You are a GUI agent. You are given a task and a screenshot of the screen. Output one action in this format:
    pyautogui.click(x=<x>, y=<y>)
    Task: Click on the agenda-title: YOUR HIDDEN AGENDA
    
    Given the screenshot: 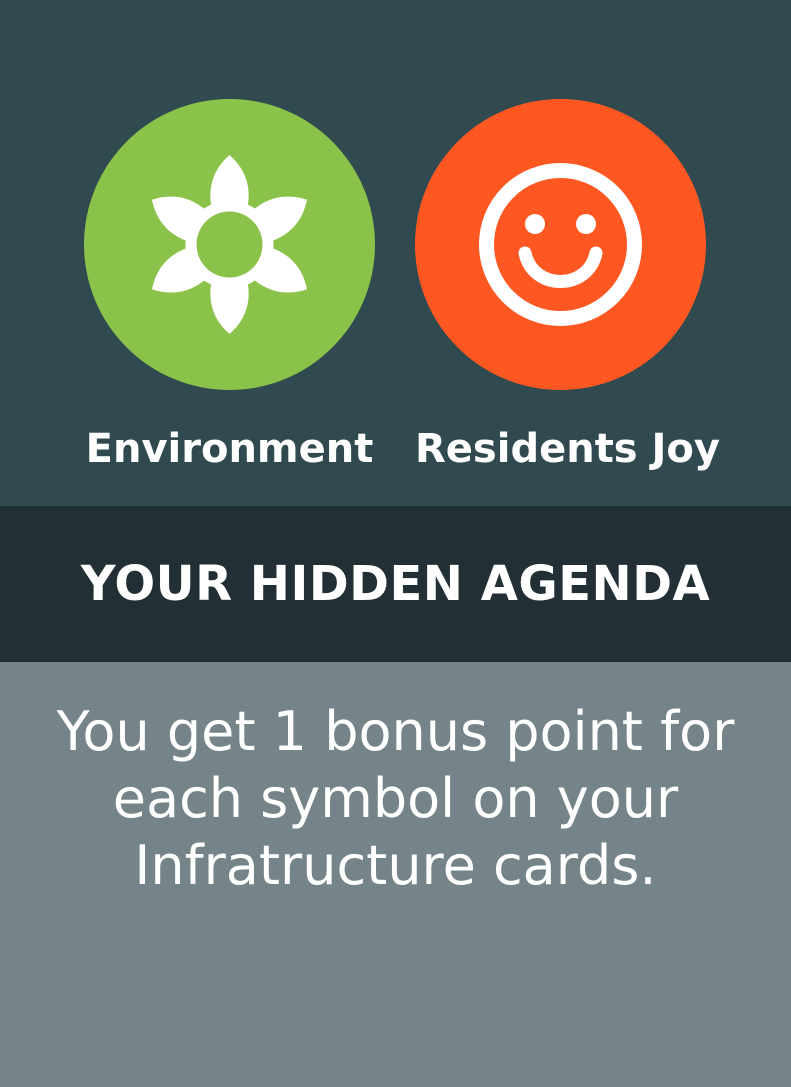 What is the action you would take?
    pyautogui.click(x=395, y=584)
    